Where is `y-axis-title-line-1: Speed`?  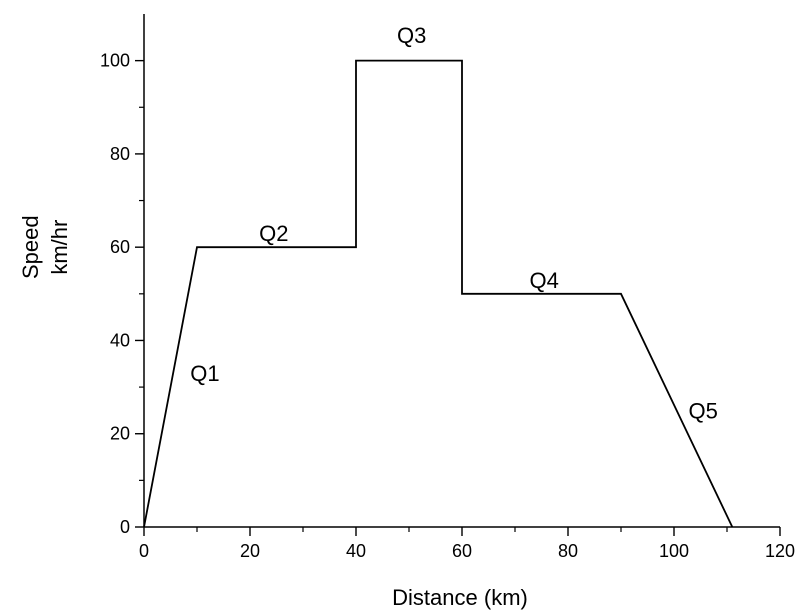
y-axis-title-line-1: Speed is located at coordinates (30, 247).